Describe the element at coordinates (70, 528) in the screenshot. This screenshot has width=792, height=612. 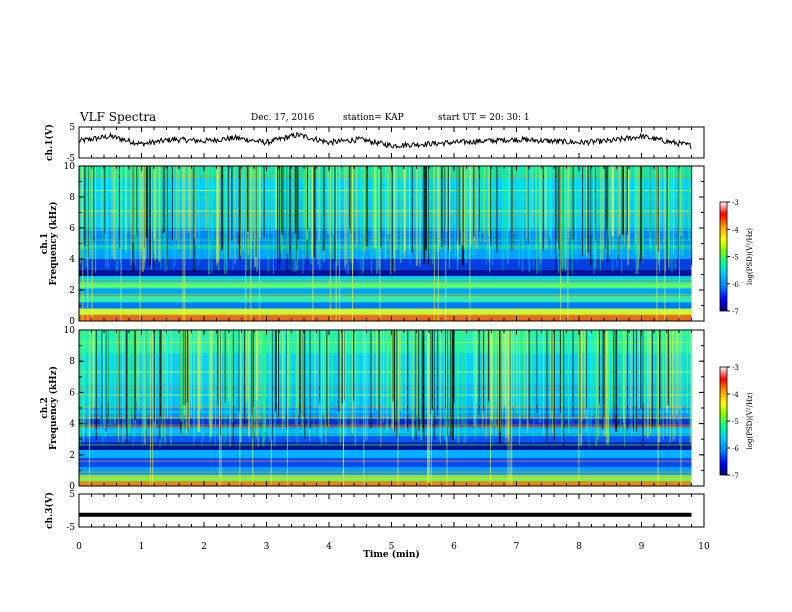
I see `ch3-y-tick-label: -5` at that location.